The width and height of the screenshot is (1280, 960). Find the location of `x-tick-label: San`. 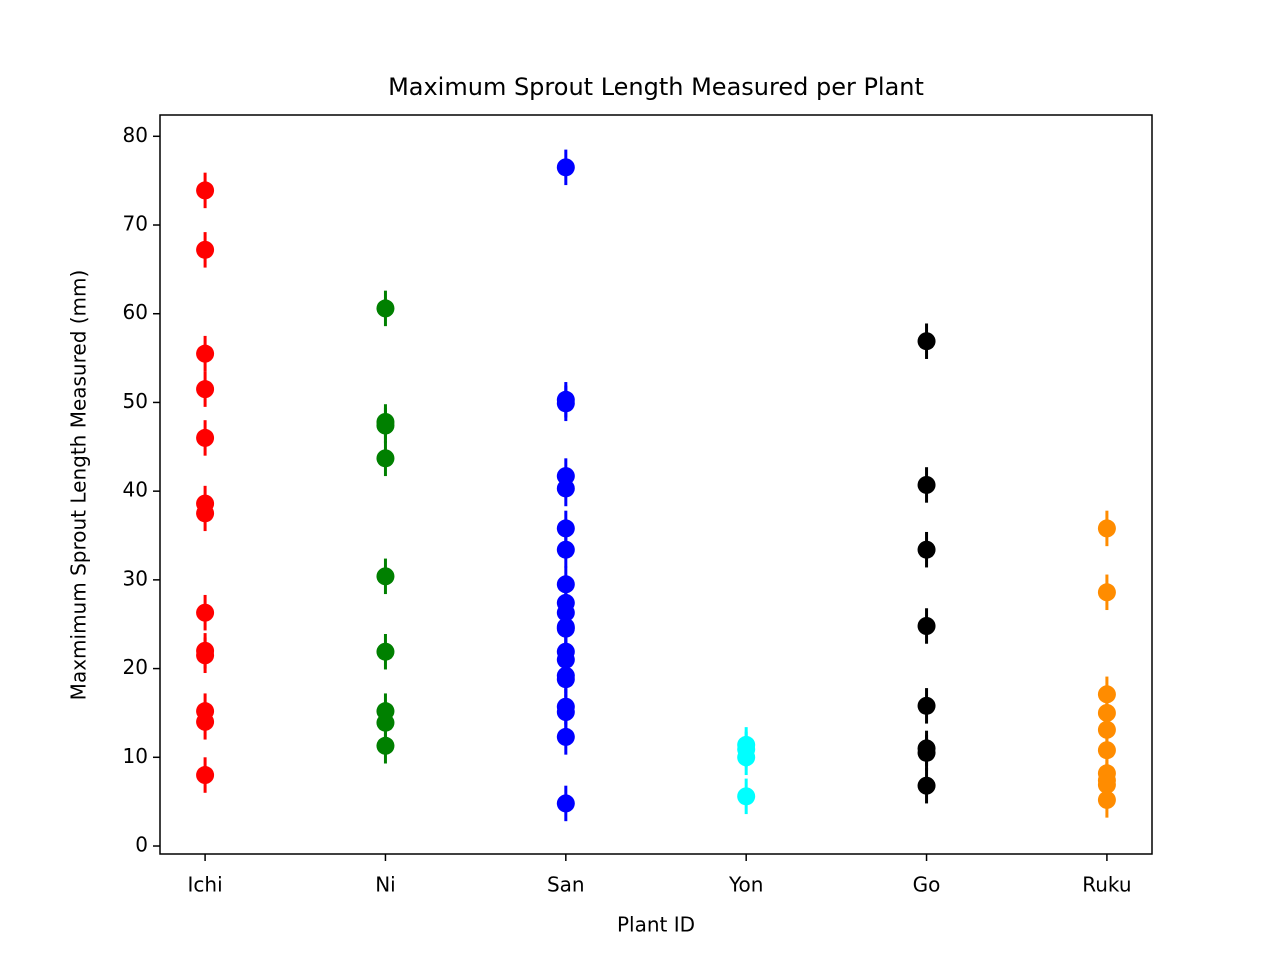

x-tick-label: San is located at coordinates (566, 885).